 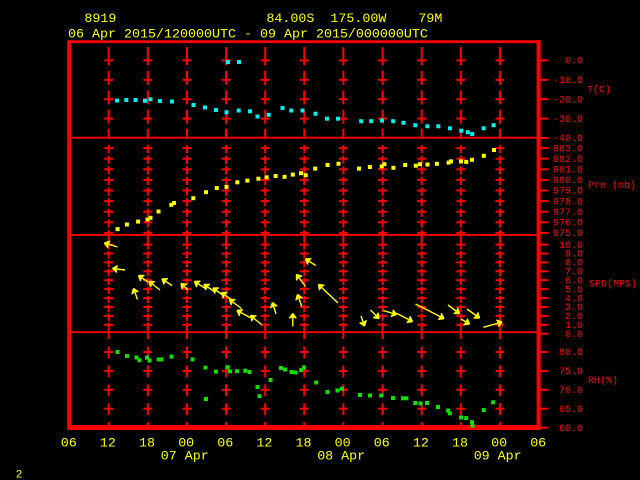 I want to click on svg-text: Pre (mb), so click(x=612, y=186).